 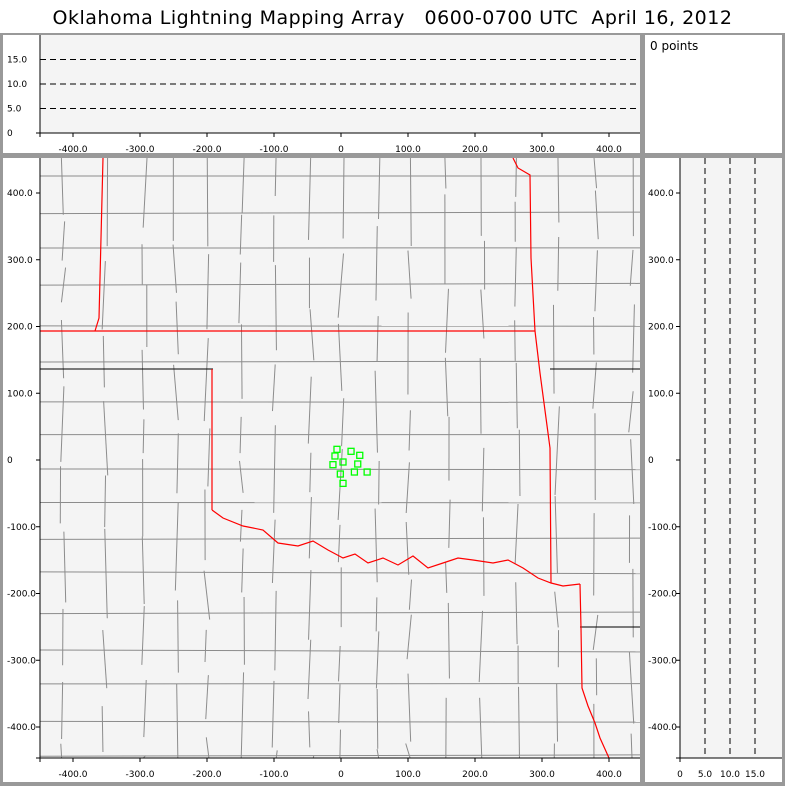 What do you see at coordinates (17, 61) in the screenshot?
I see `y-tick-label: 15.0` at bounding box center [17, 61].